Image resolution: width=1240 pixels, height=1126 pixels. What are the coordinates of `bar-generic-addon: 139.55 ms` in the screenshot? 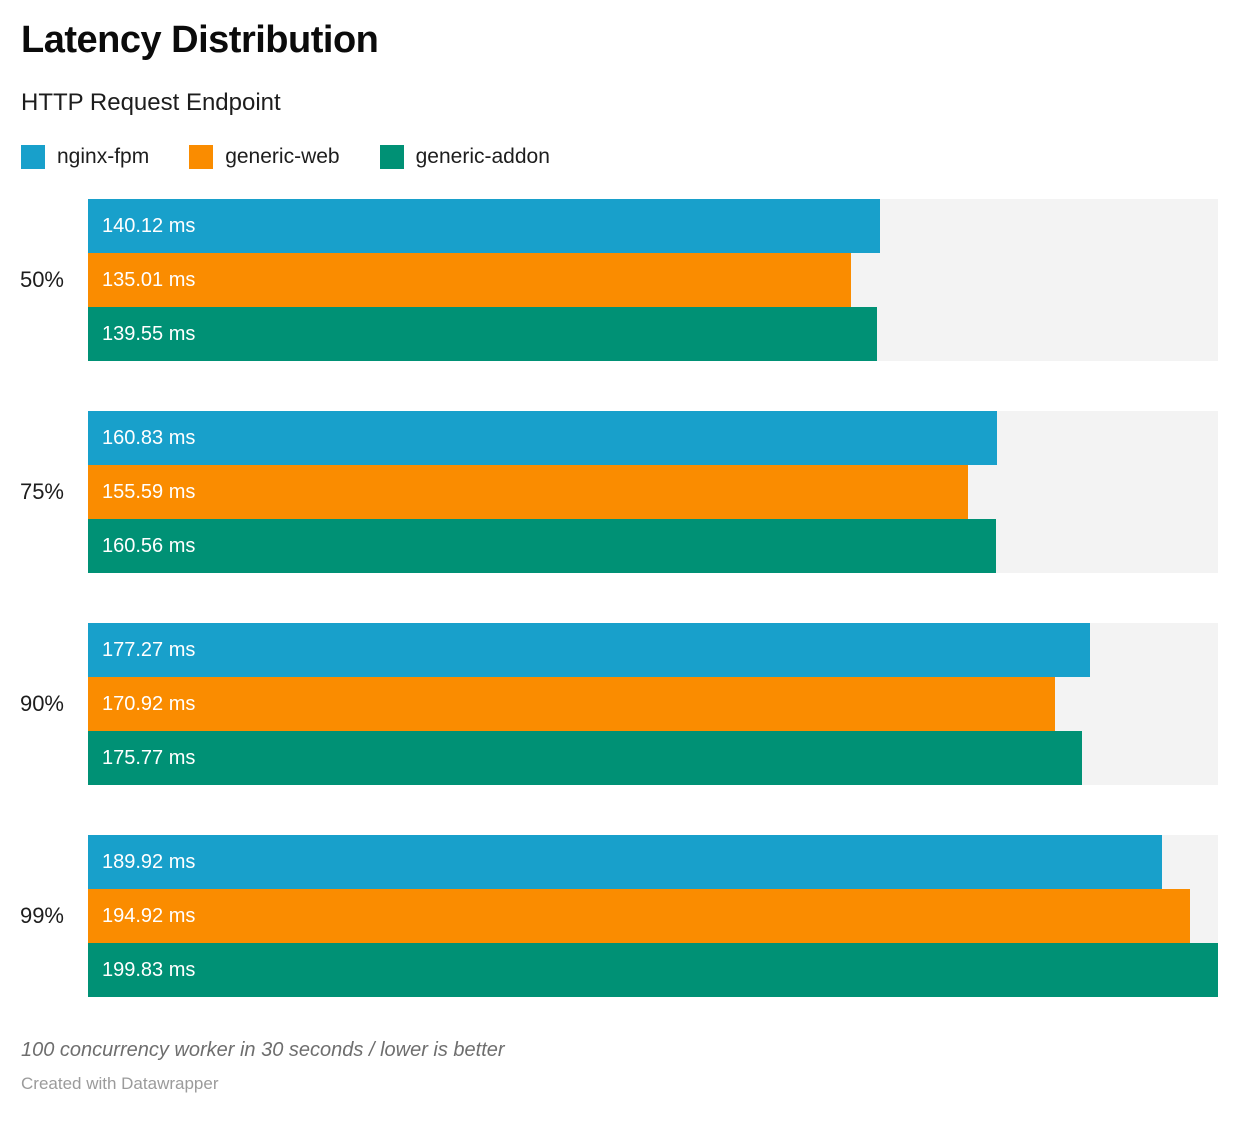 It's located at (483, 334).